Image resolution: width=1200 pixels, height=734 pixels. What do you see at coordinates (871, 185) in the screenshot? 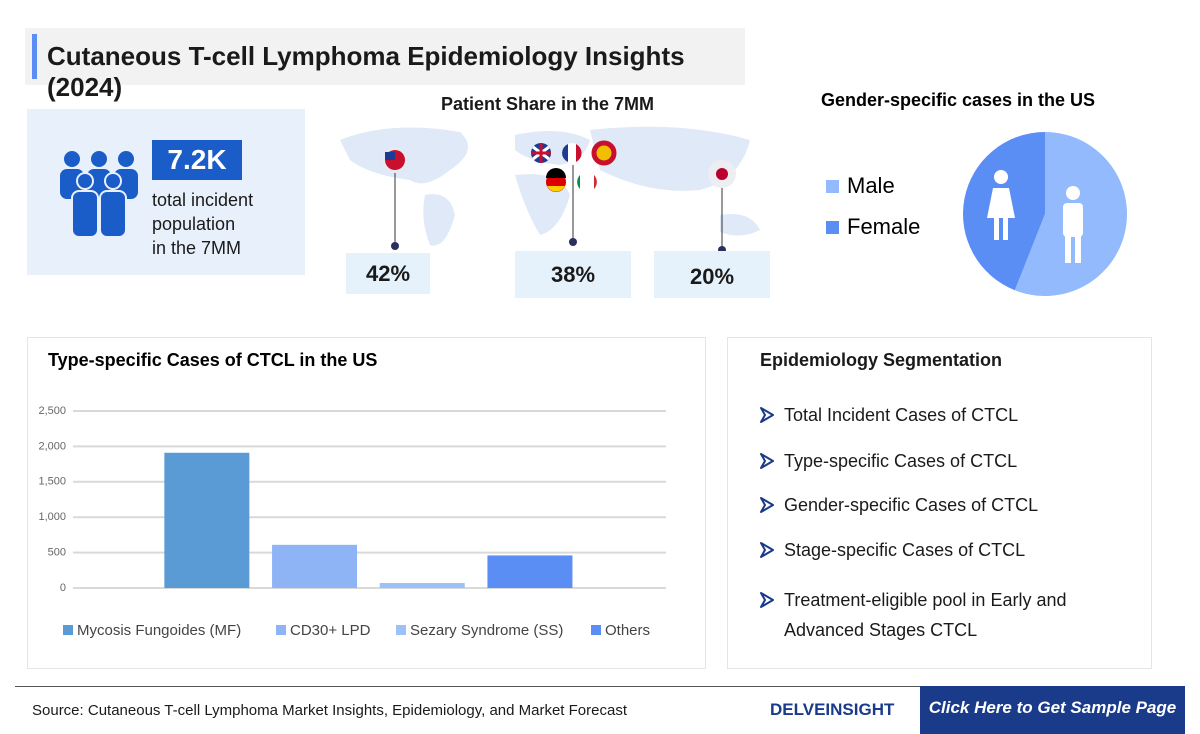
I see `legend-label: Male` at bounding box center [871, 185].